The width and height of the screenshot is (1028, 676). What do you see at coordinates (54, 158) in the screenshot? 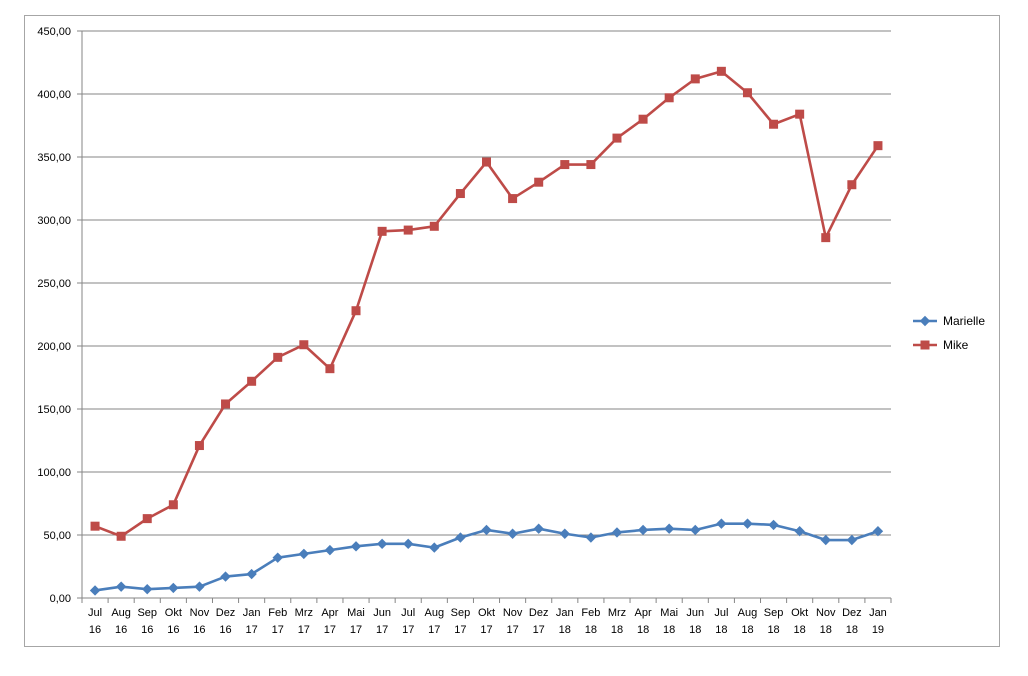
I see `y-tick-label: 350,00` at bounding box center [54, 158].